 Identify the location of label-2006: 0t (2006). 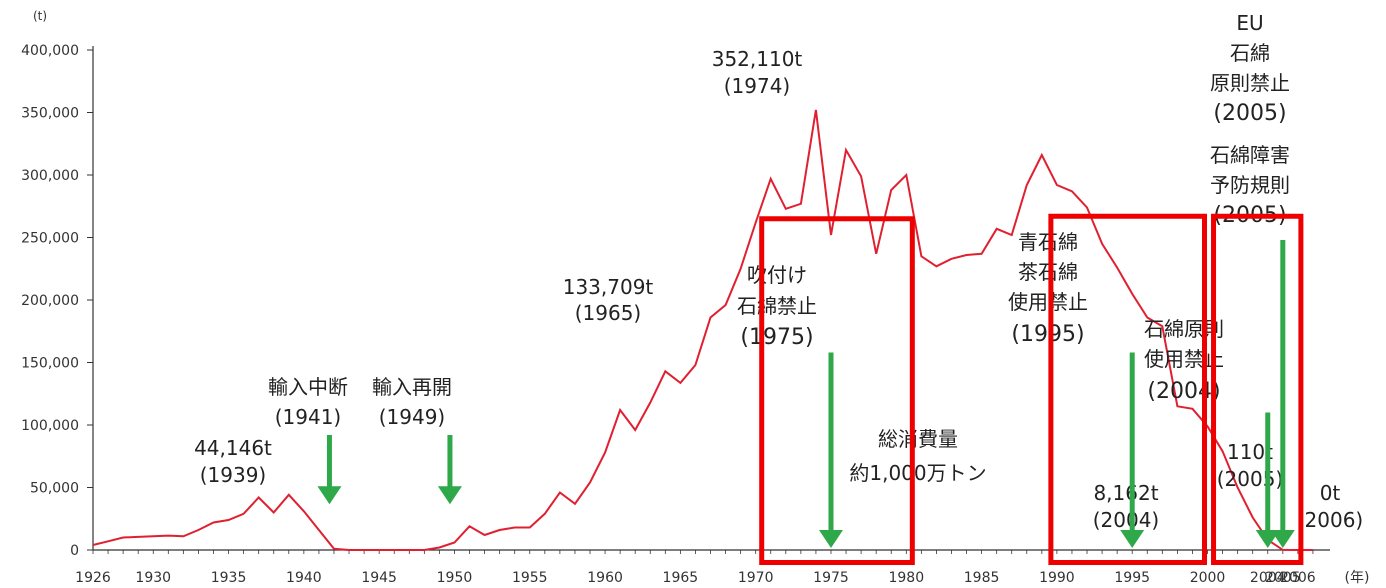
(1330, 506).